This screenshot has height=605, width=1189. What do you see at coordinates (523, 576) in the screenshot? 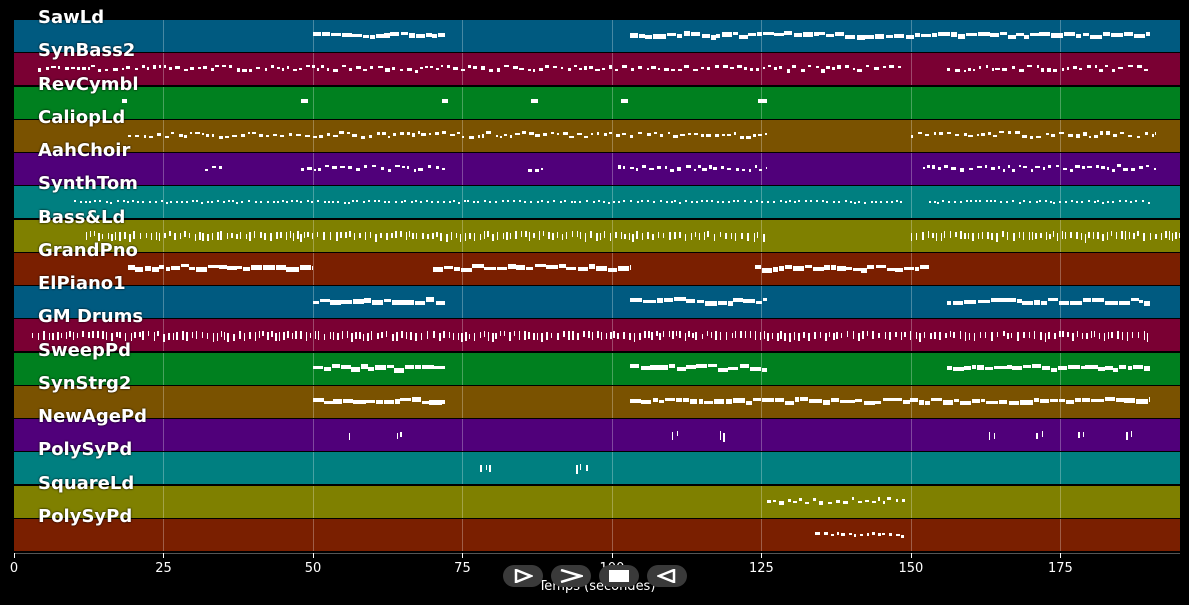
I see `play-button` at bounding box center [523, 576].